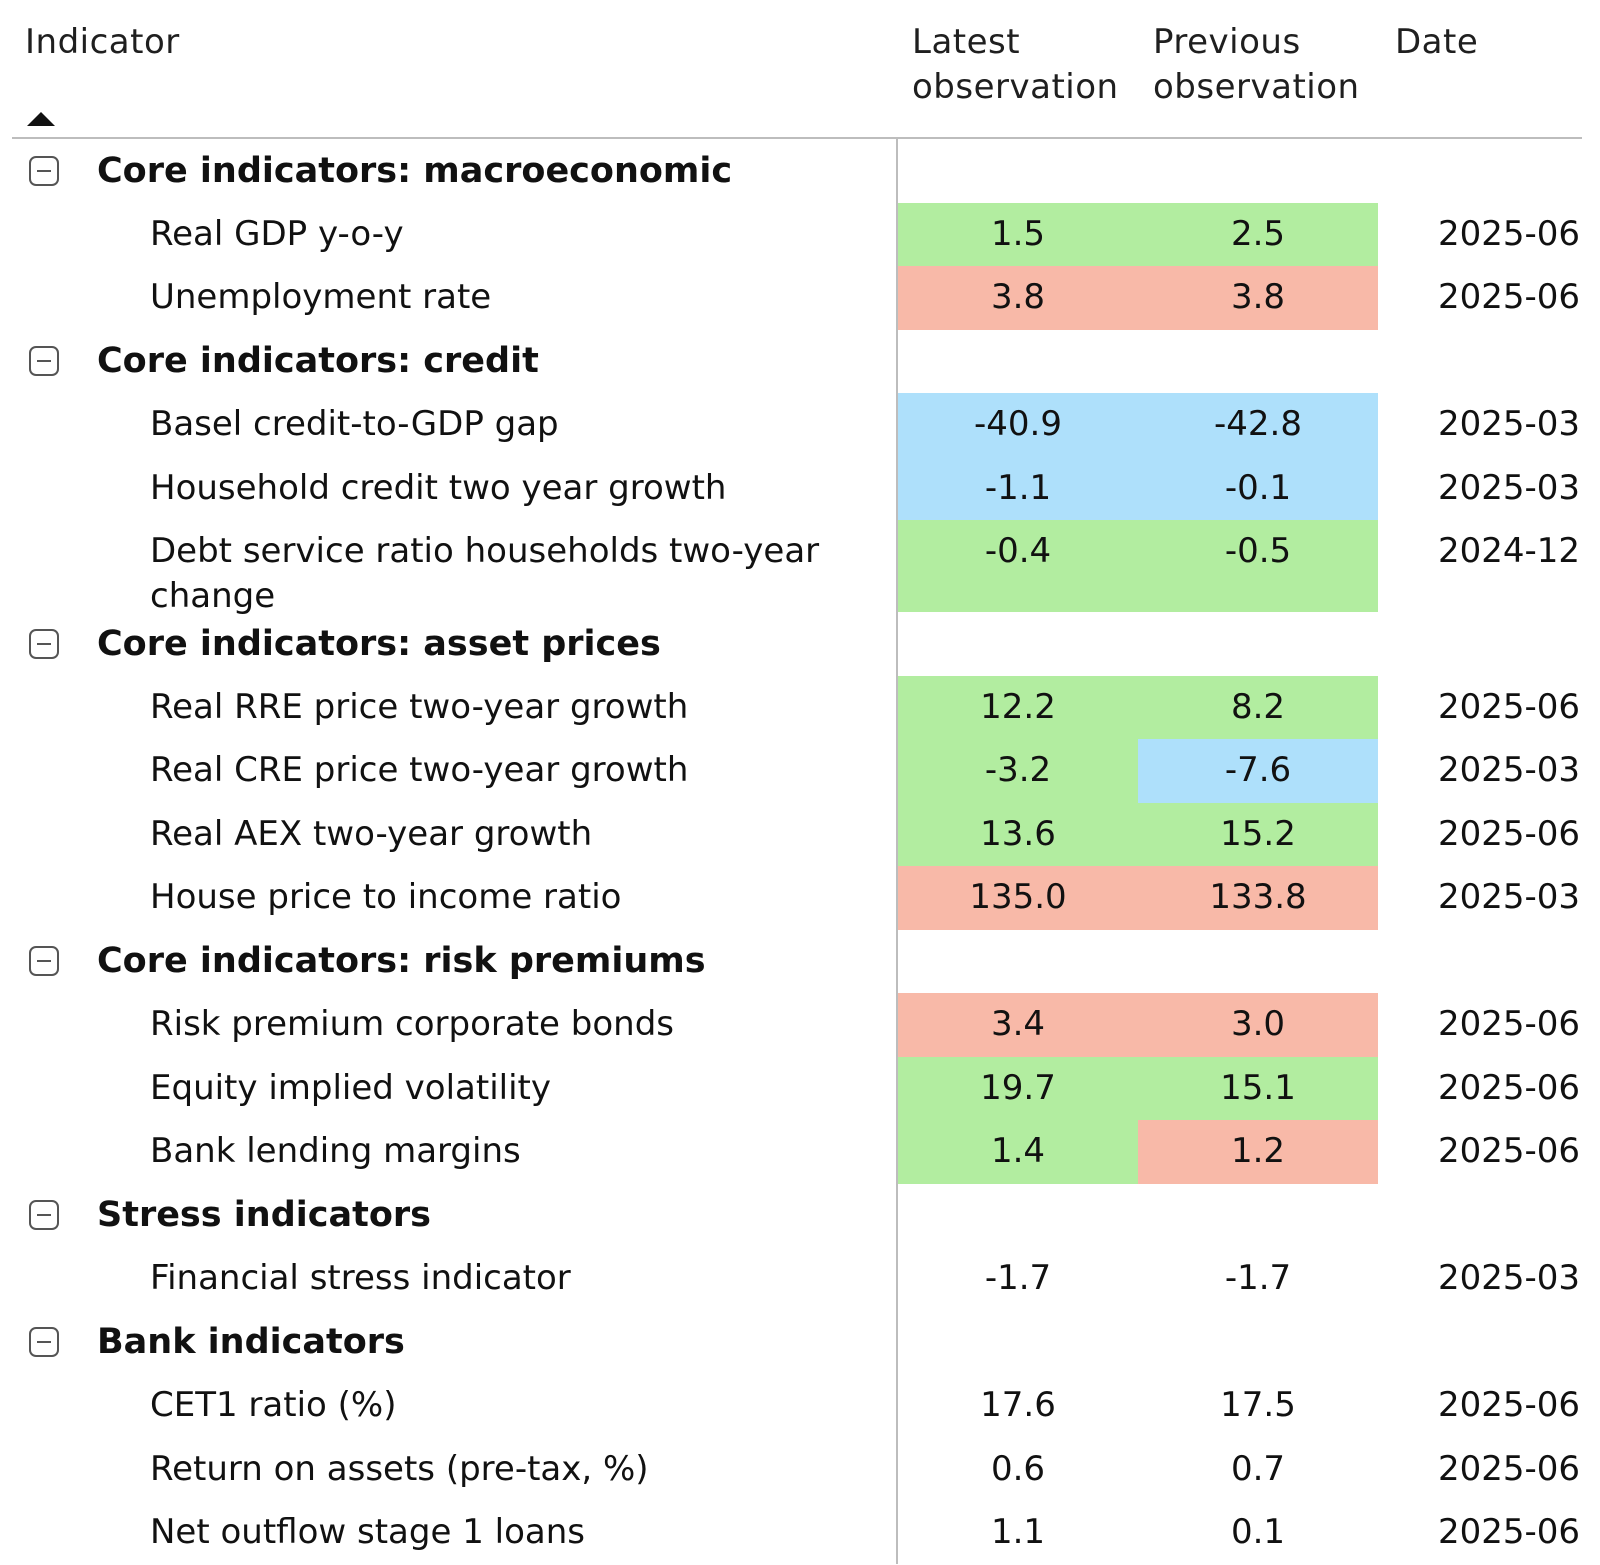 This screenshot has height=1565, width=1600. I want to click on group-row: Stress indicators, so click(800, 1216).